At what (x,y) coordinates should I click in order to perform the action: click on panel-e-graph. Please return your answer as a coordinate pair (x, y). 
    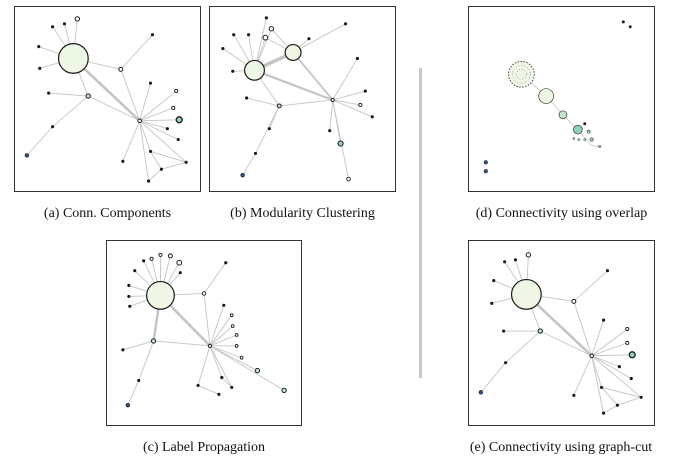
    Looking at the image, I should click on (561, 333).